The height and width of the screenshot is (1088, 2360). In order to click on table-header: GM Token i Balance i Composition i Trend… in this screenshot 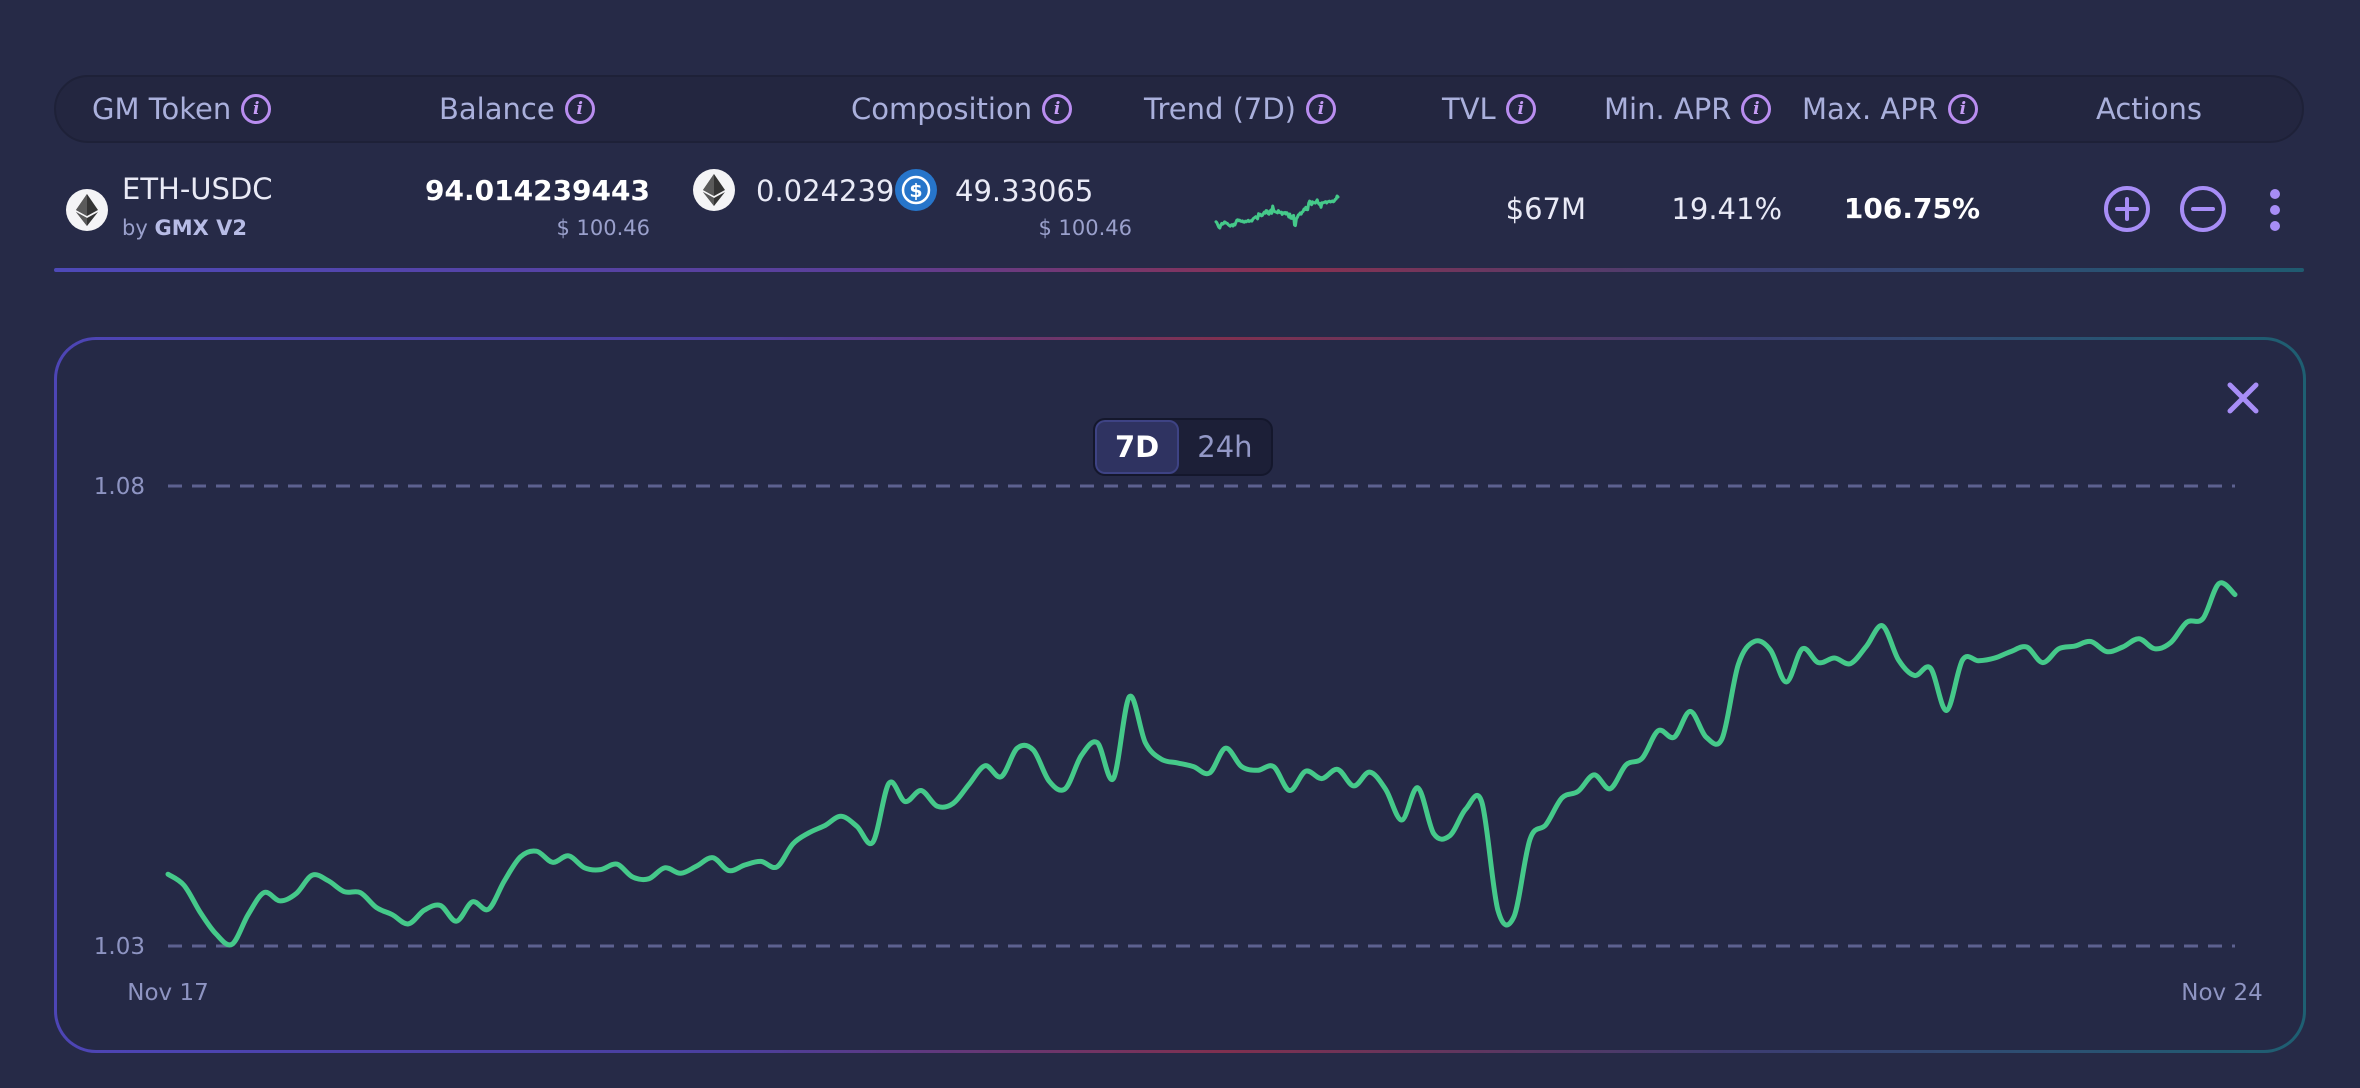, I will do `click(1179, 109)`.